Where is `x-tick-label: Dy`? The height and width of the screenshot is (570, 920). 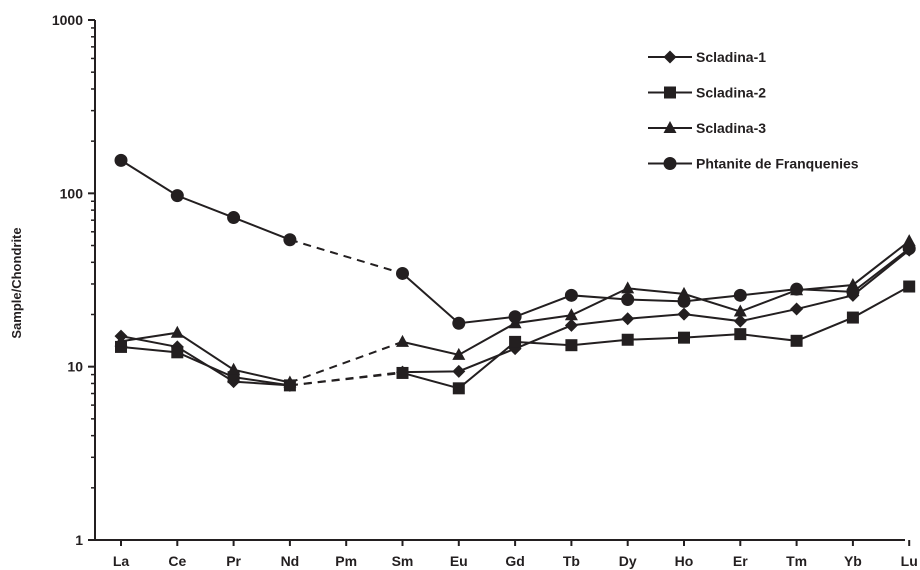
x-tick-label: Dy is located at coordinates (628, 561).